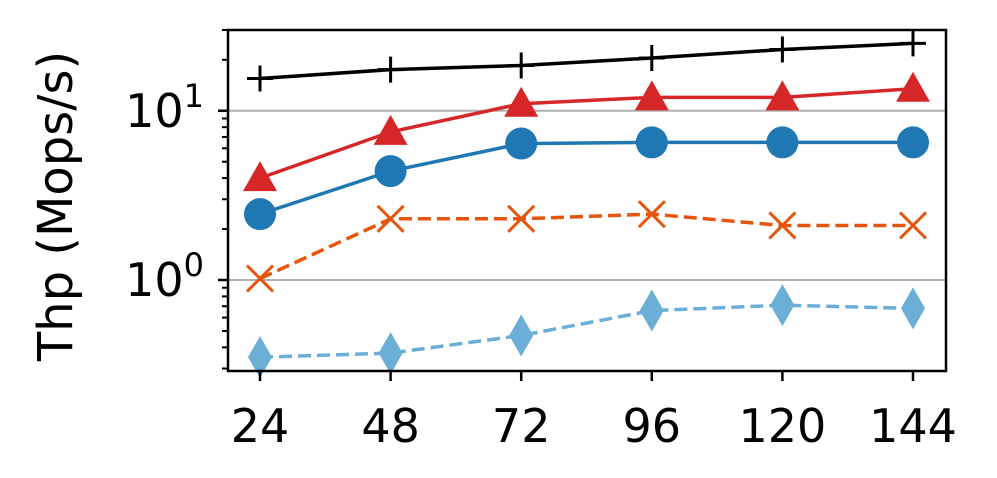 The height and width of the screenshot is (478, 997). Describe the element at coordinates (652, 426) in the screenshot. I see `x-tick-label-3: 96` at that location.